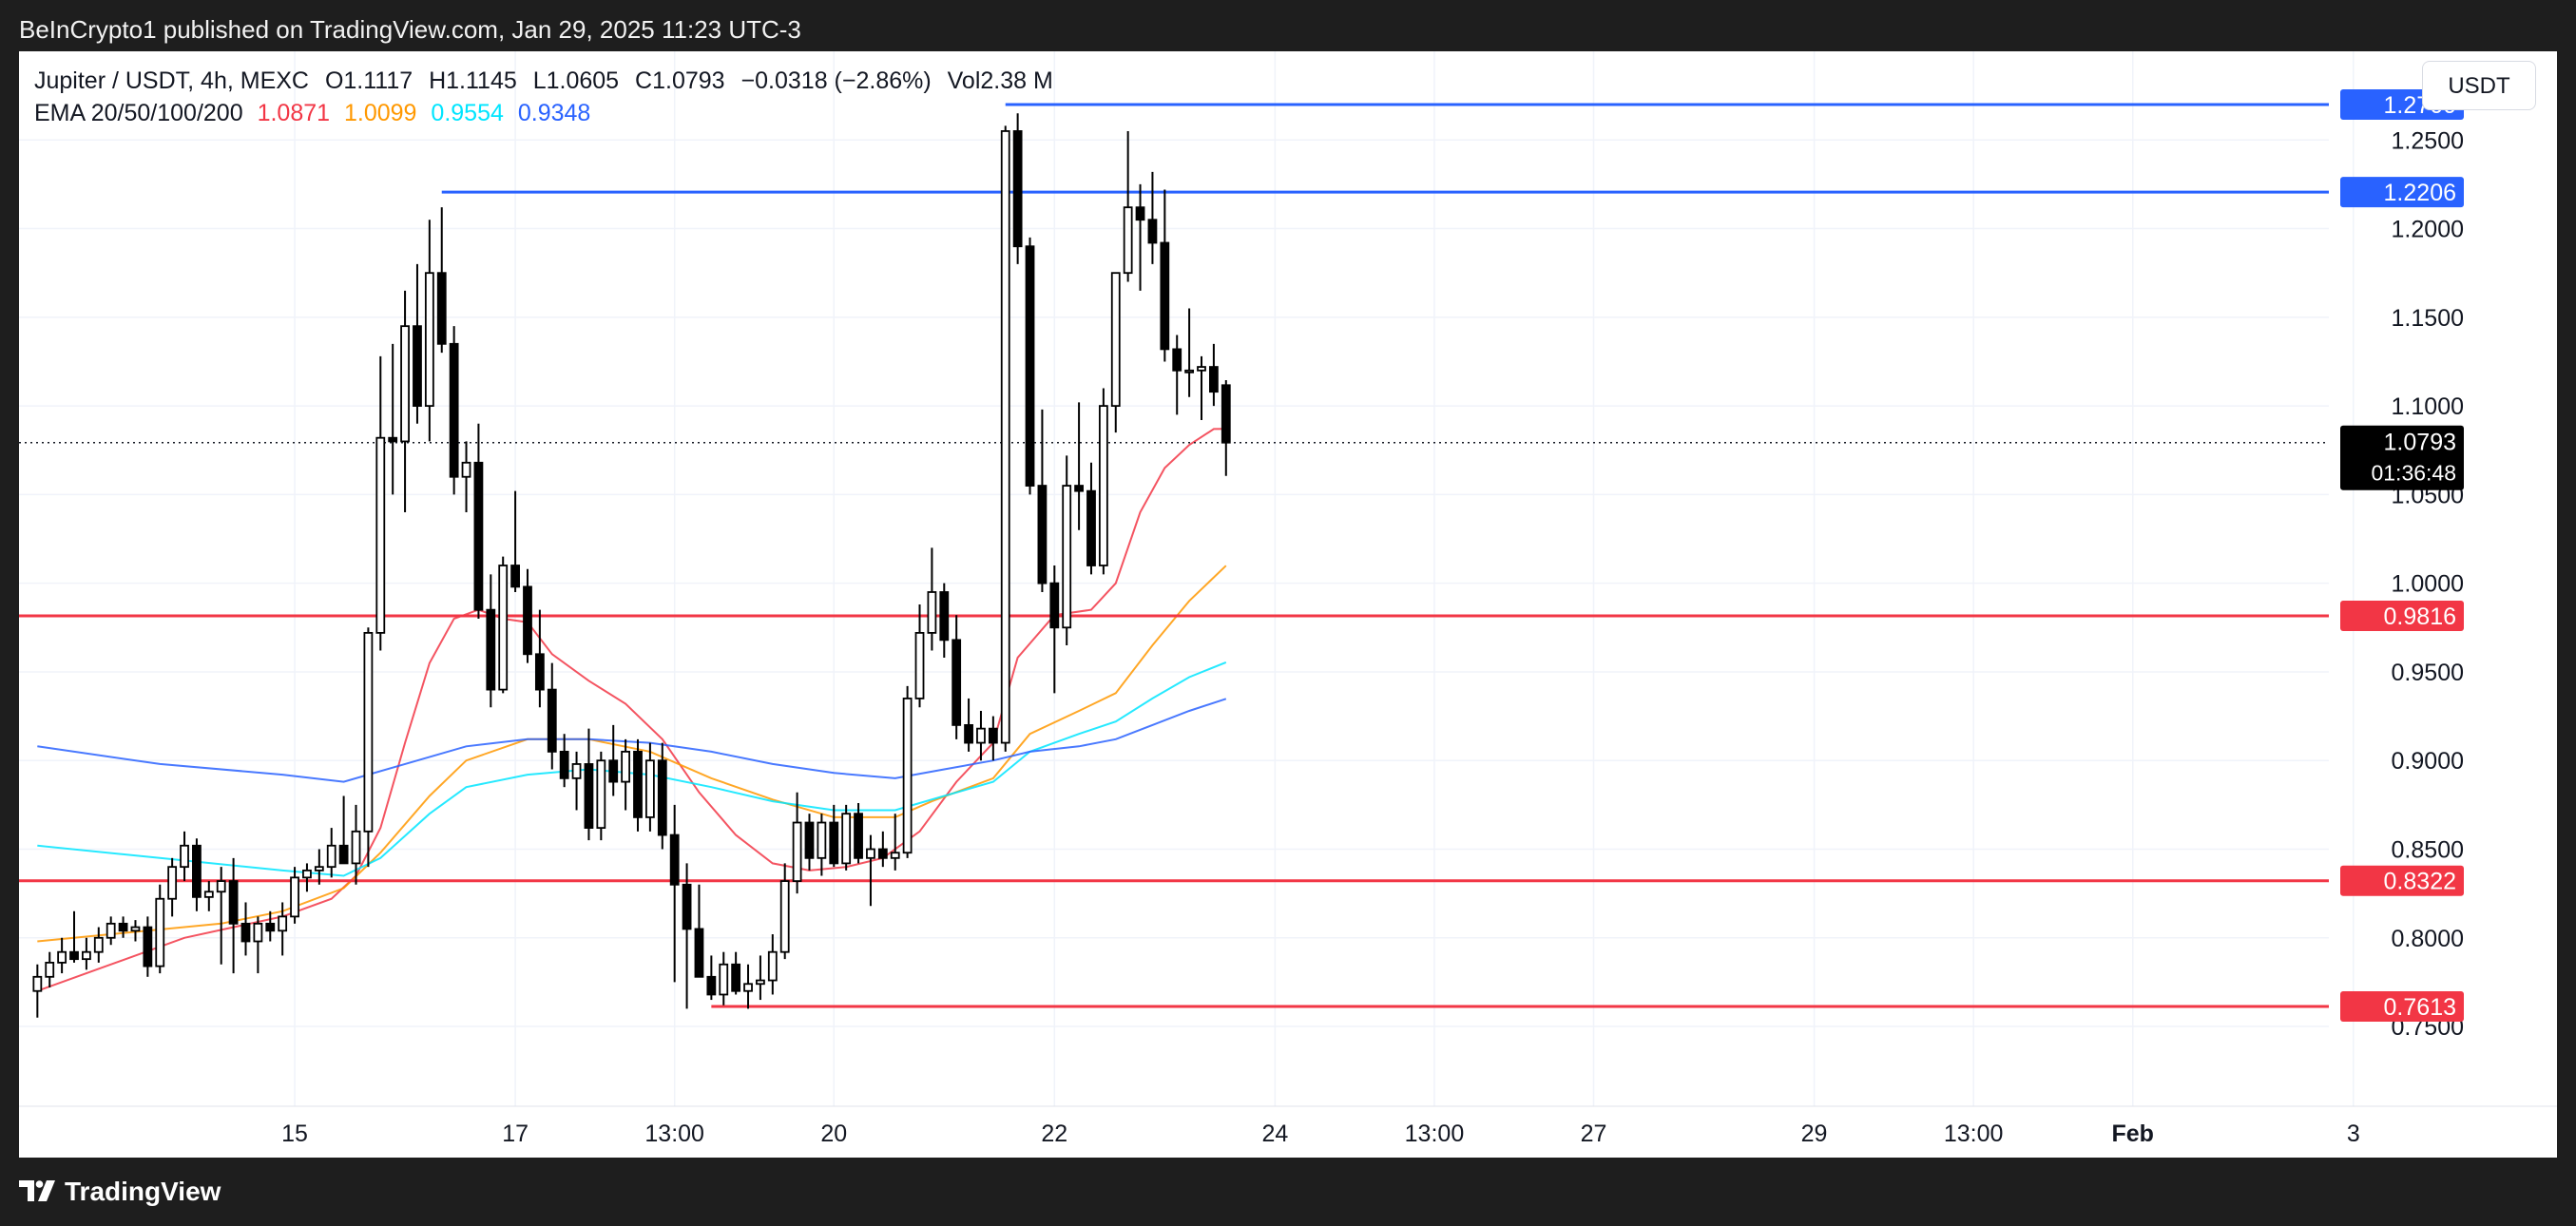 The image size is (2576, 1226). I want to click on last-price-label: 1.0793, so click(2420, 443).